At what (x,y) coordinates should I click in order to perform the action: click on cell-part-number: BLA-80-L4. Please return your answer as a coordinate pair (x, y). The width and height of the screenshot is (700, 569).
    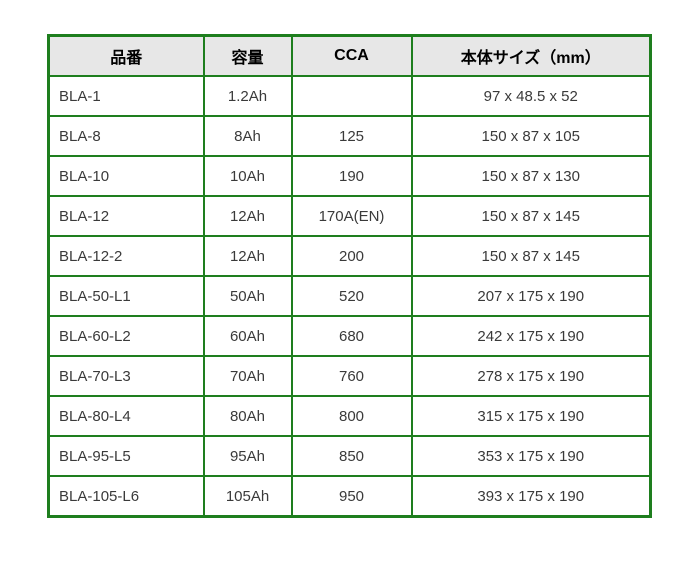
    Looking at the image, I should click on (126, 416).